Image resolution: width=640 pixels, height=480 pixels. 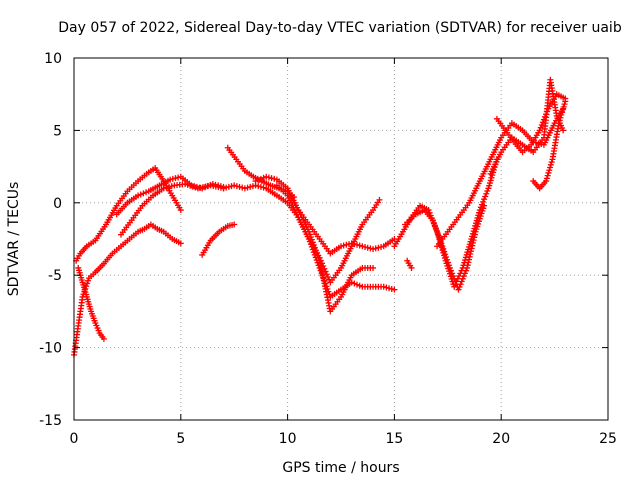 What do you see at coordinates (74, 439) in the screenshot?
I see `x-tick-label: 0` at bounding box center [74, 439].